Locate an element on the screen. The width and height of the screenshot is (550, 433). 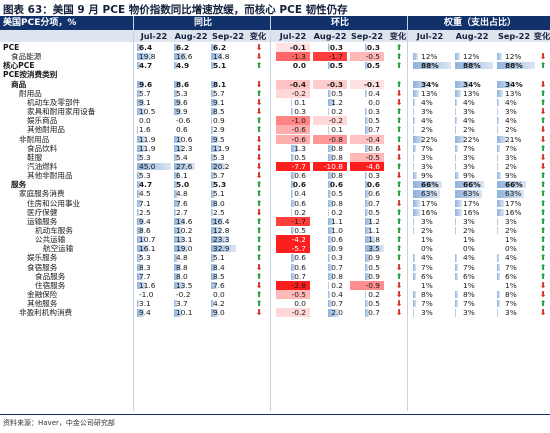
row-label: 其他服务 is located at coordinates (42, 304).